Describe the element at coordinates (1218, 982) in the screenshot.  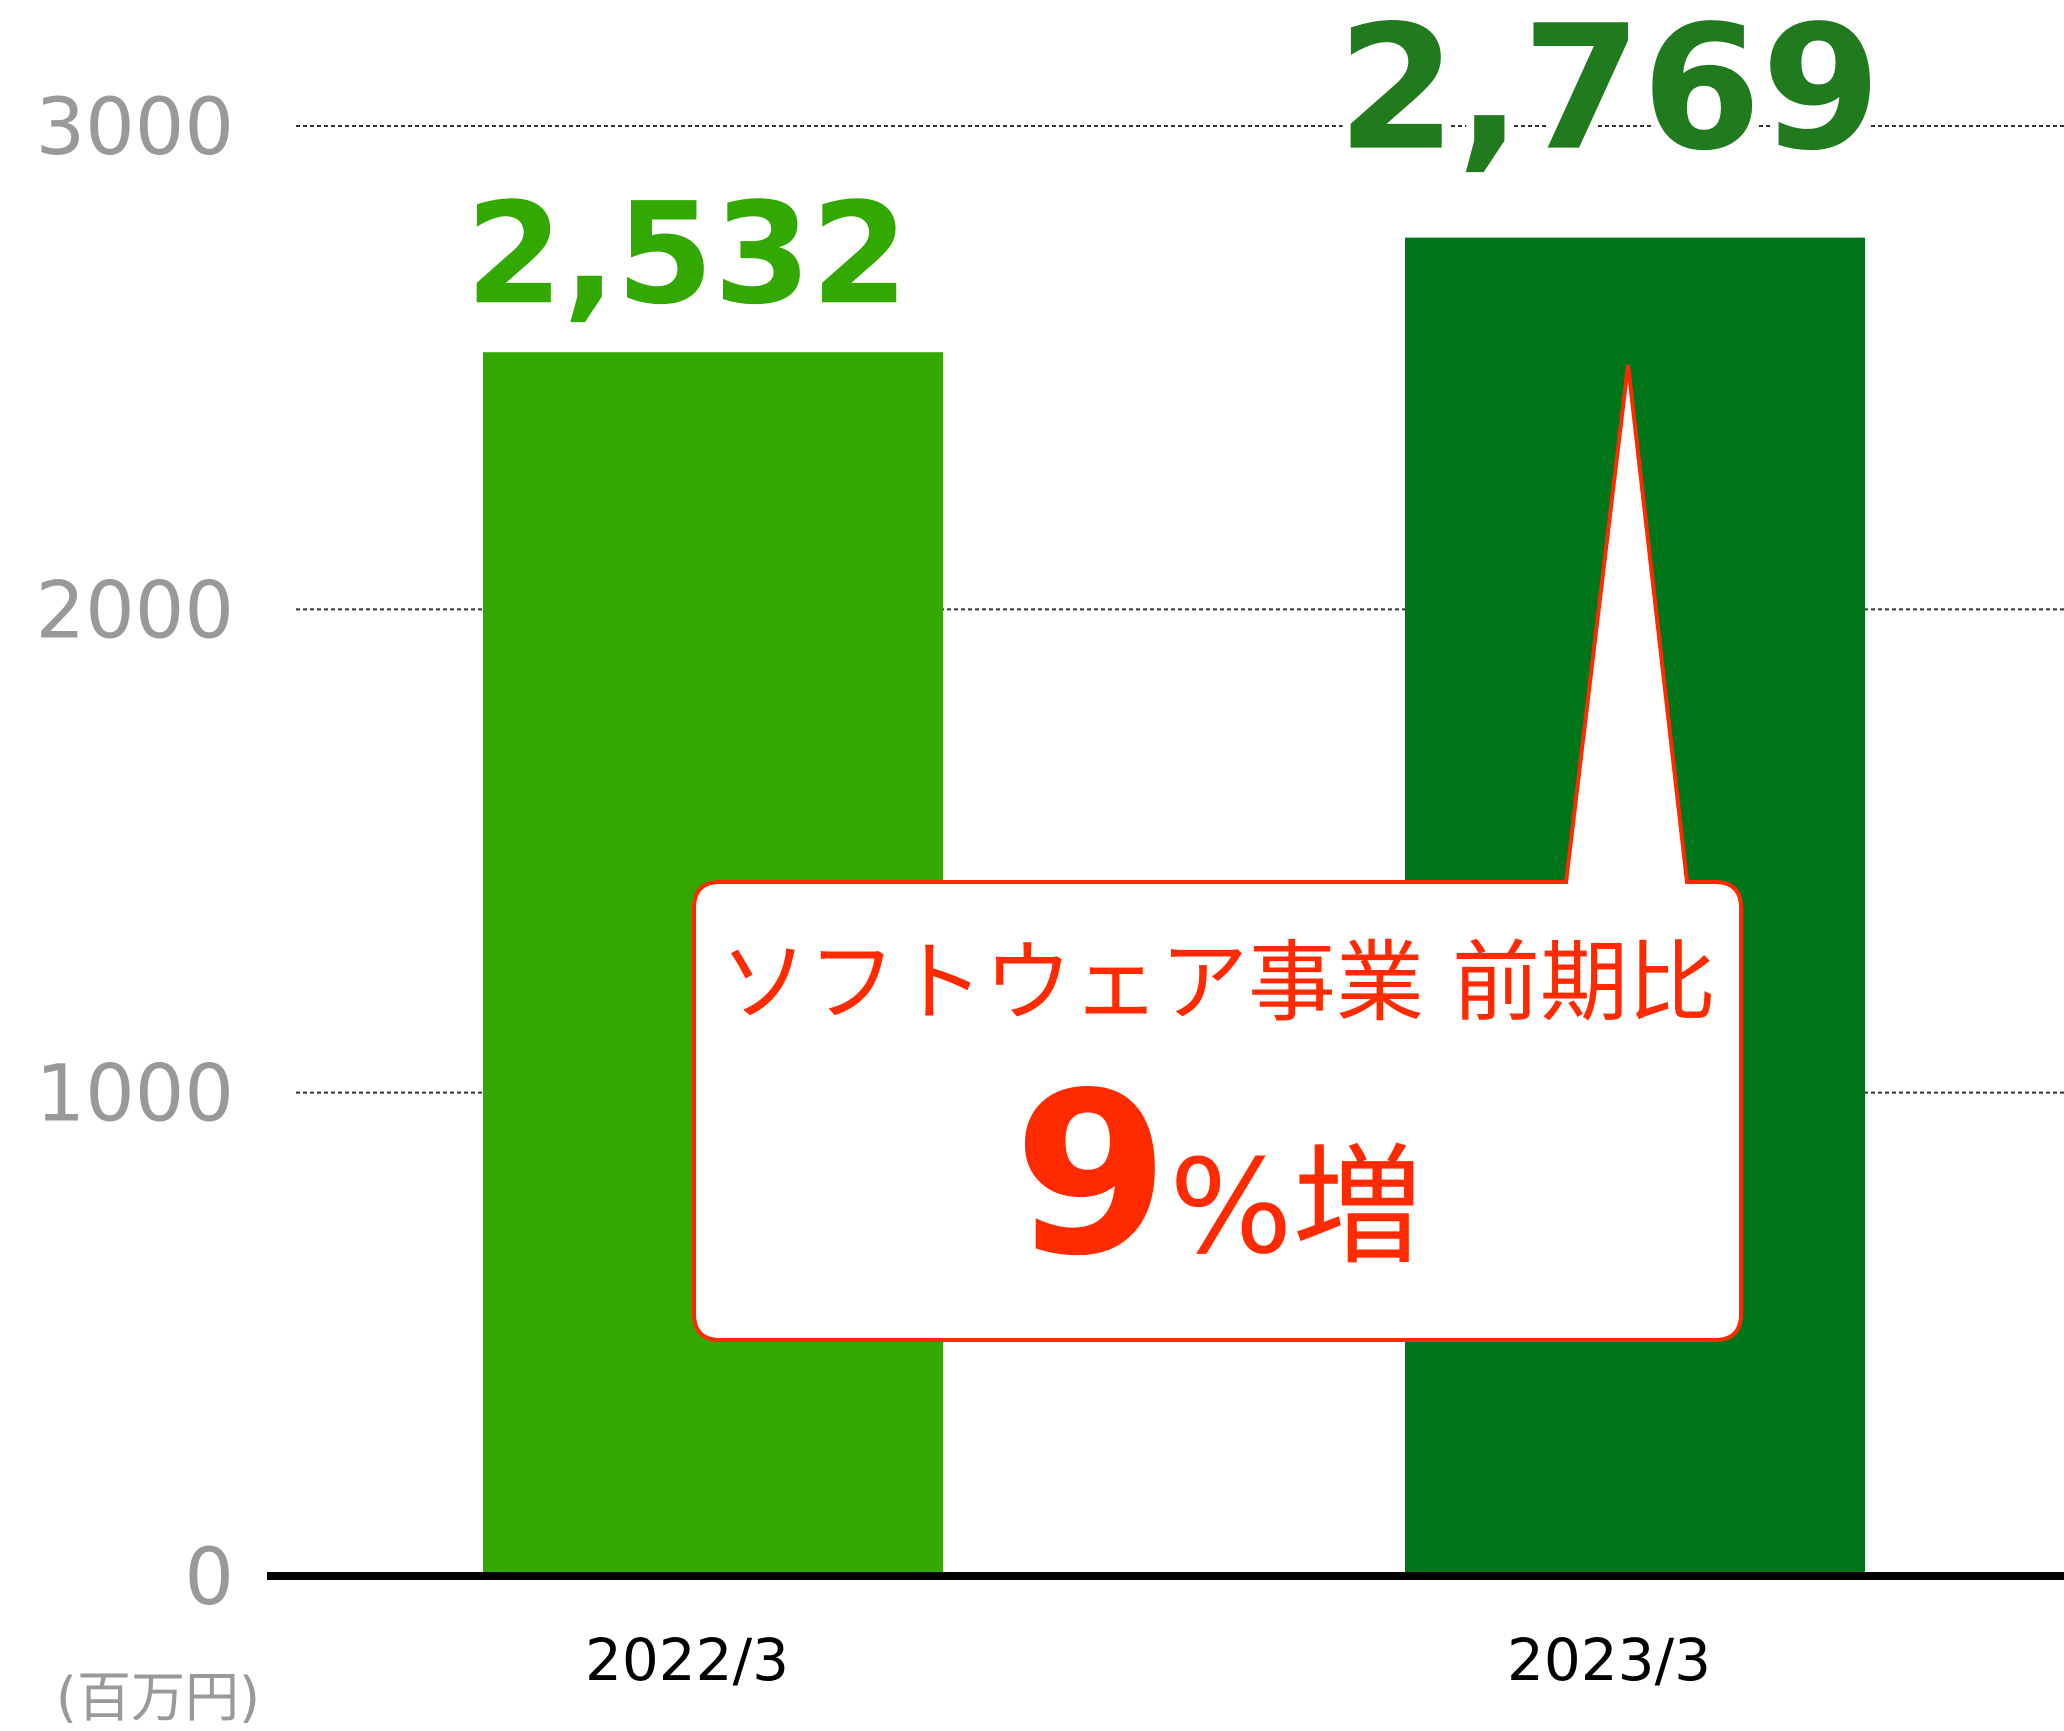
I see `callout-text: ソフトウェア事業 前期比` at that location.